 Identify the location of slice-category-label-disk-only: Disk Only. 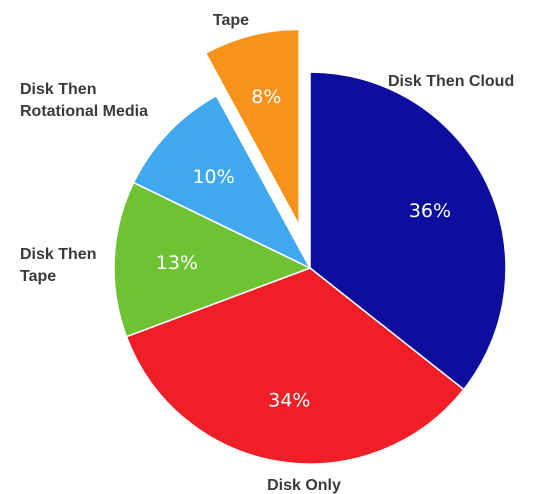
(304, 485).